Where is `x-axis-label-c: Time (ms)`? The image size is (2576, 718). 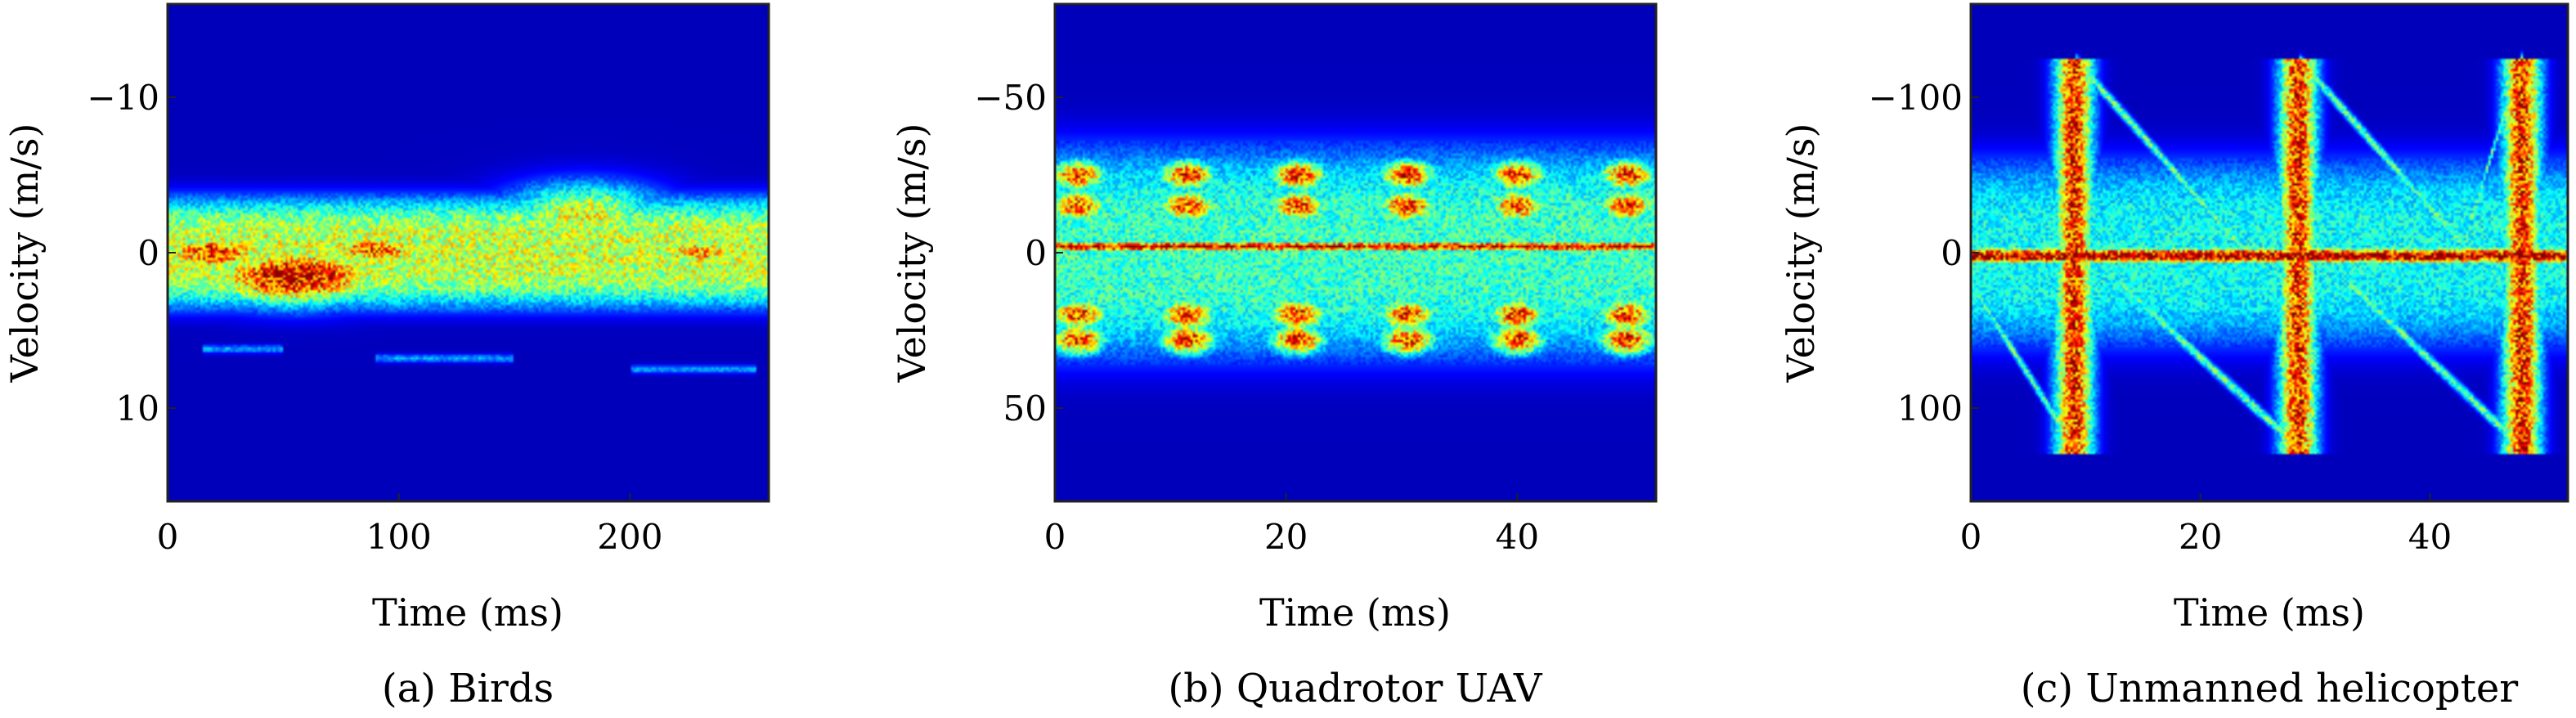 x-axis-label-c: Time (ms) is located at coordinates (2269, 612).